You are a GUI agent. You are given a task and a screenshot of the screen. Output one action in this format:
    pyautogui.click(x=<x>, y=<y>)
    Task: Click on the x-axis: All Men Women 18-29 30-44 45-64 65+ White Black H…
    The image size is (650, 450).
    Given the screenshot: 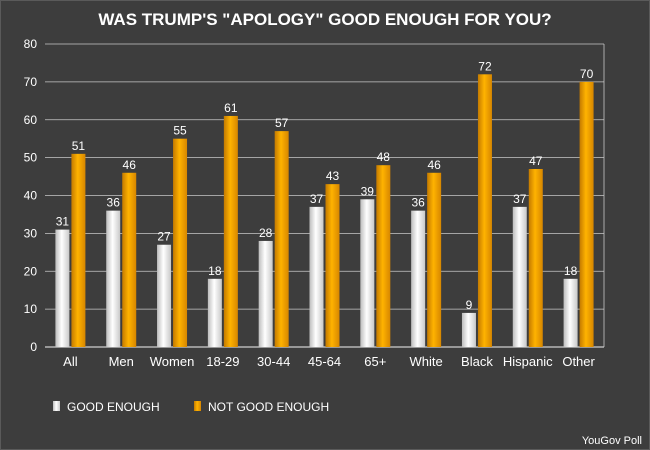 What is the action you would take?
    pyautogui.click(x=329, y=361)
    